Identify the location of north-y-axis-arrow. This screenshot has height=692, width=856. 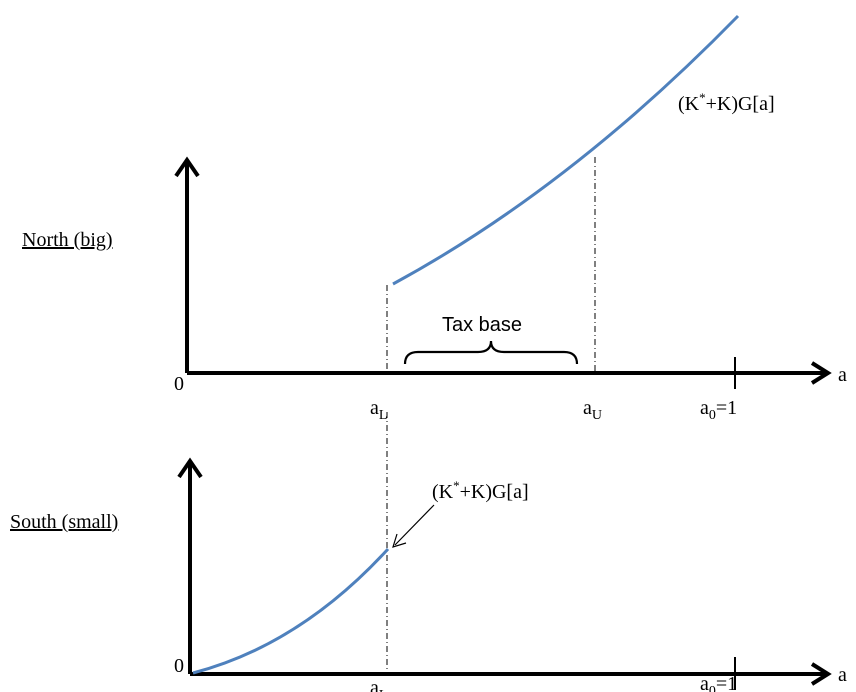
(187, 167).